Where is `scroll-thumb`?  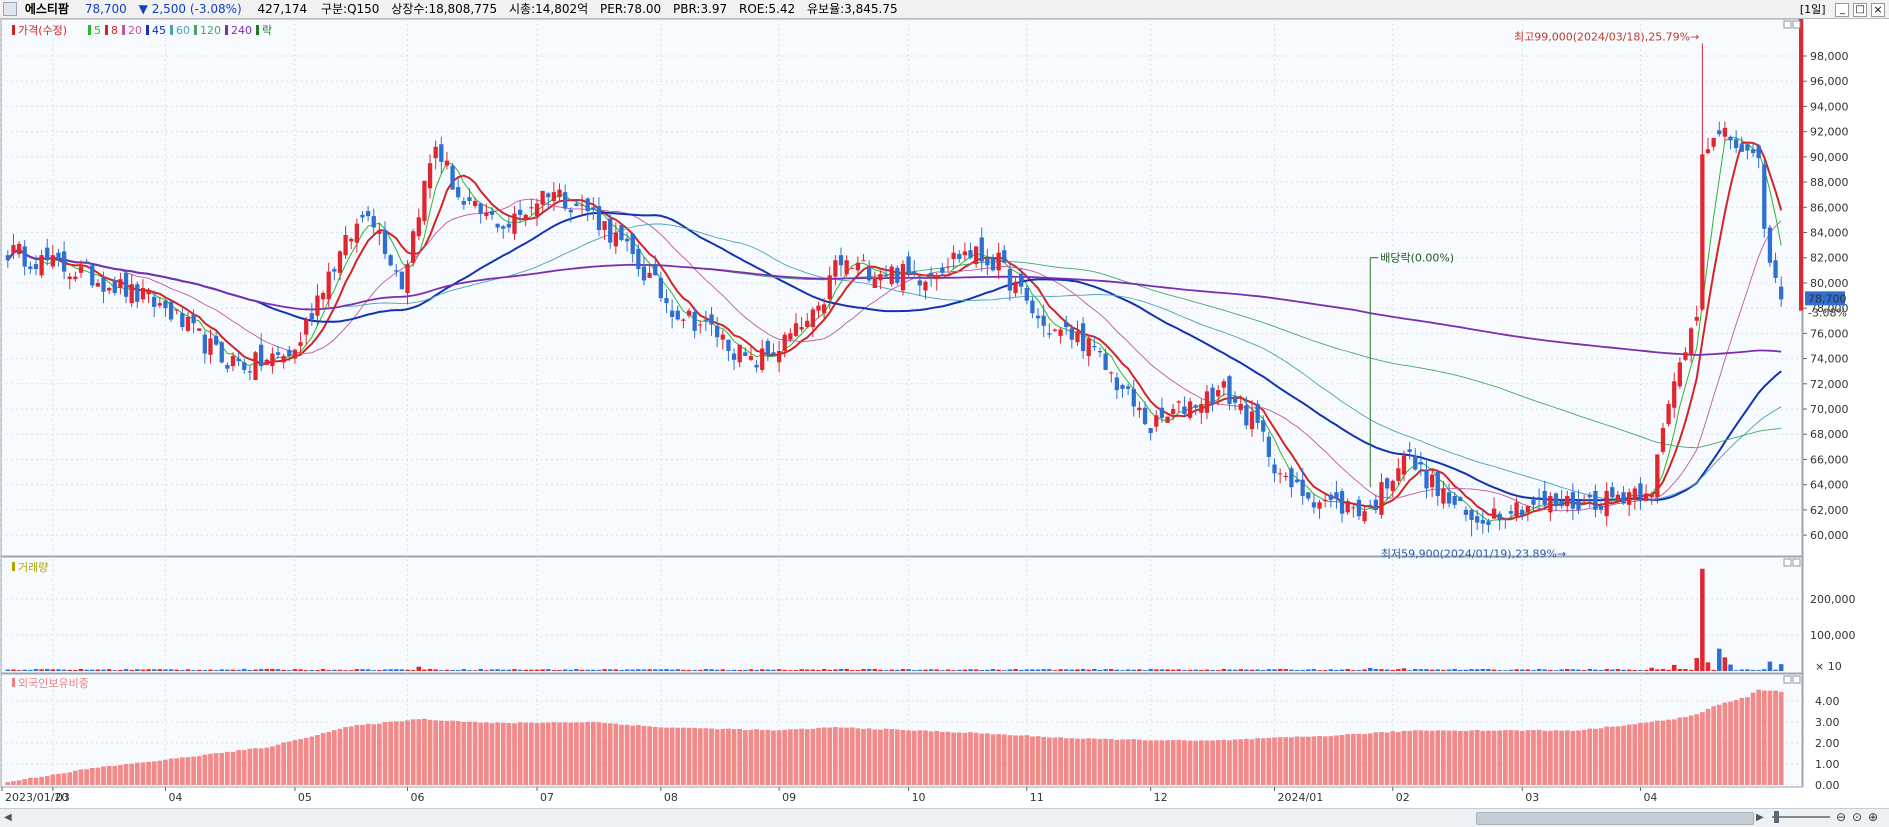
scroll-thumb is located at coordinates (1615, 818).